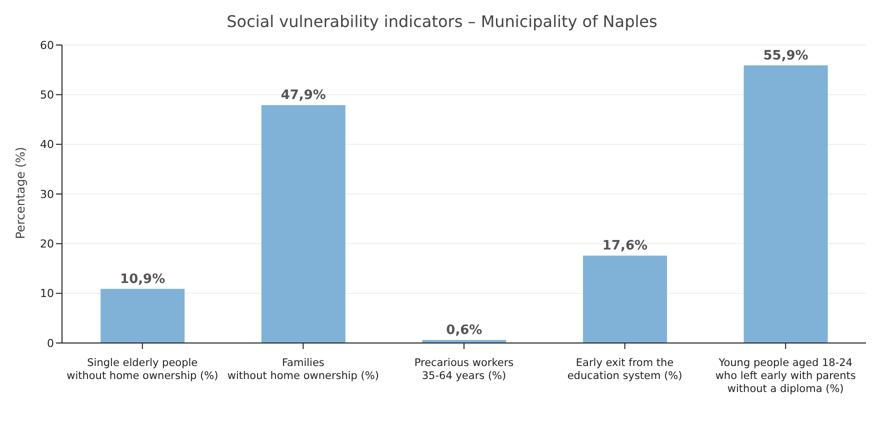  I want to click on x-tick-label: Families without home ownership (%), so click(303, 369).